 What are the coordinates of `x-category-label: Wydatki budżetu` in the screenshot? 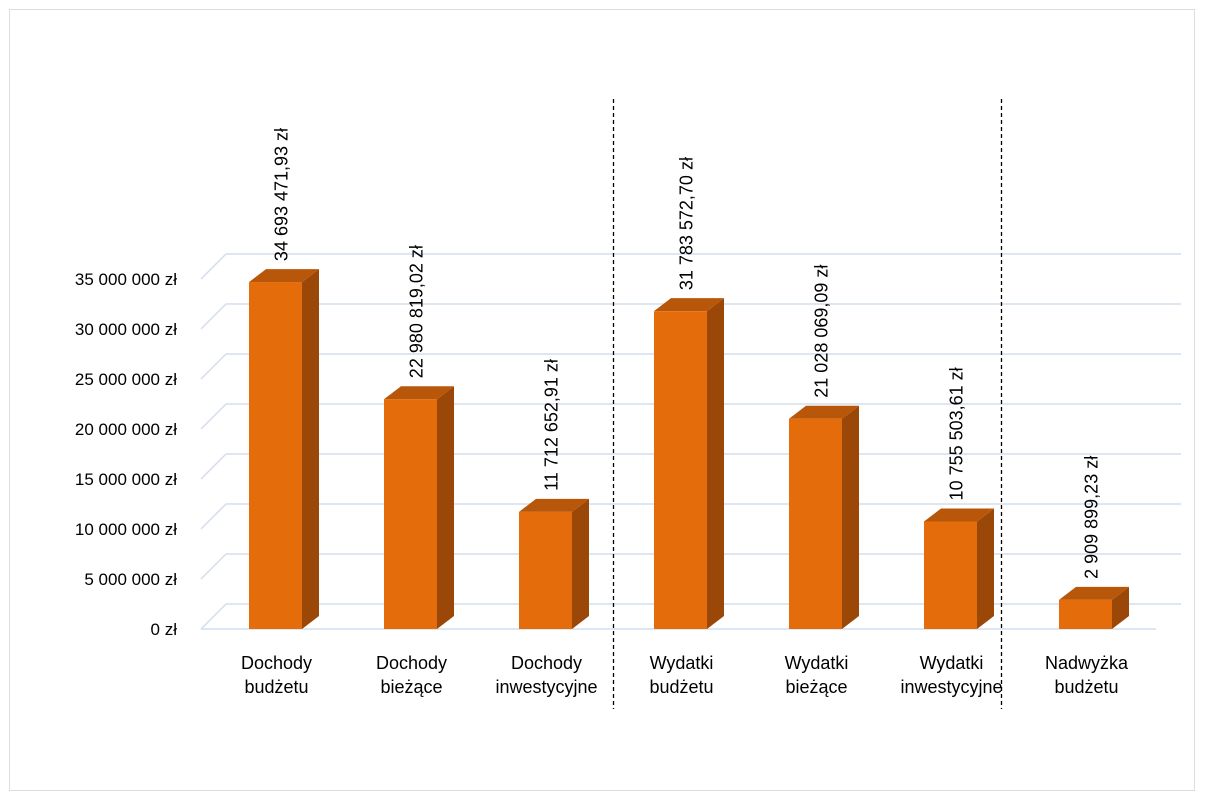 It's located at (681, 675).